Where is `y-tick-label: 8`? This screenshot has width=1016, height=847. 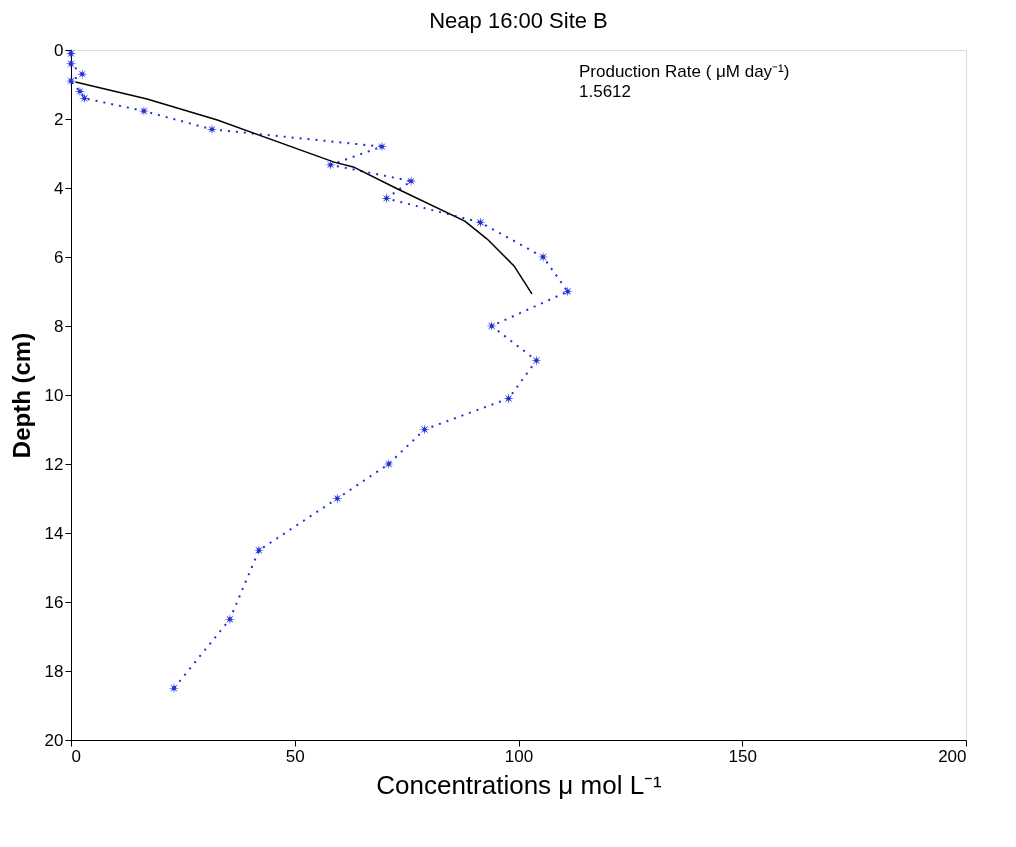 y-tick-label: 8 is located at coordinates (59, 326).